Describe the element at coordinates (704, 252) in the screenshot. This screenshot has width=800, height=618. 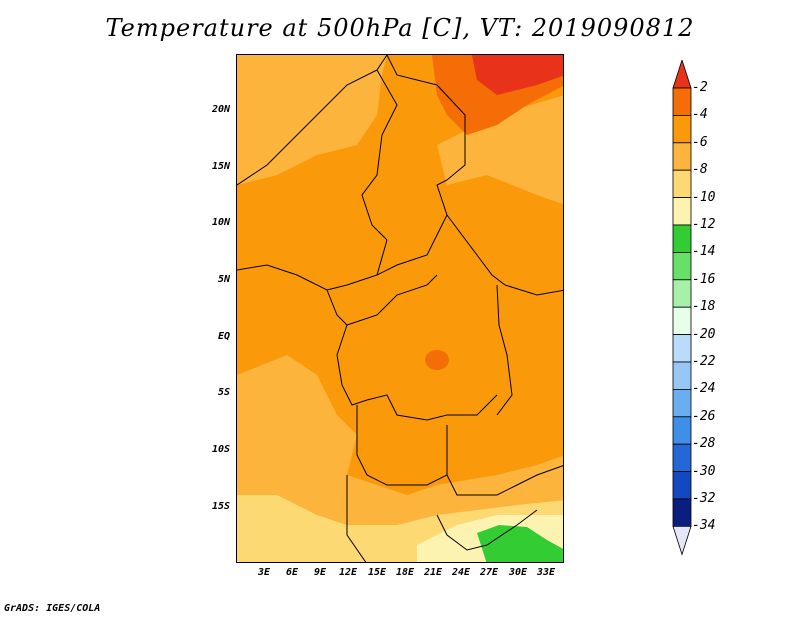
I see `colorbar-label: -14` at that location.